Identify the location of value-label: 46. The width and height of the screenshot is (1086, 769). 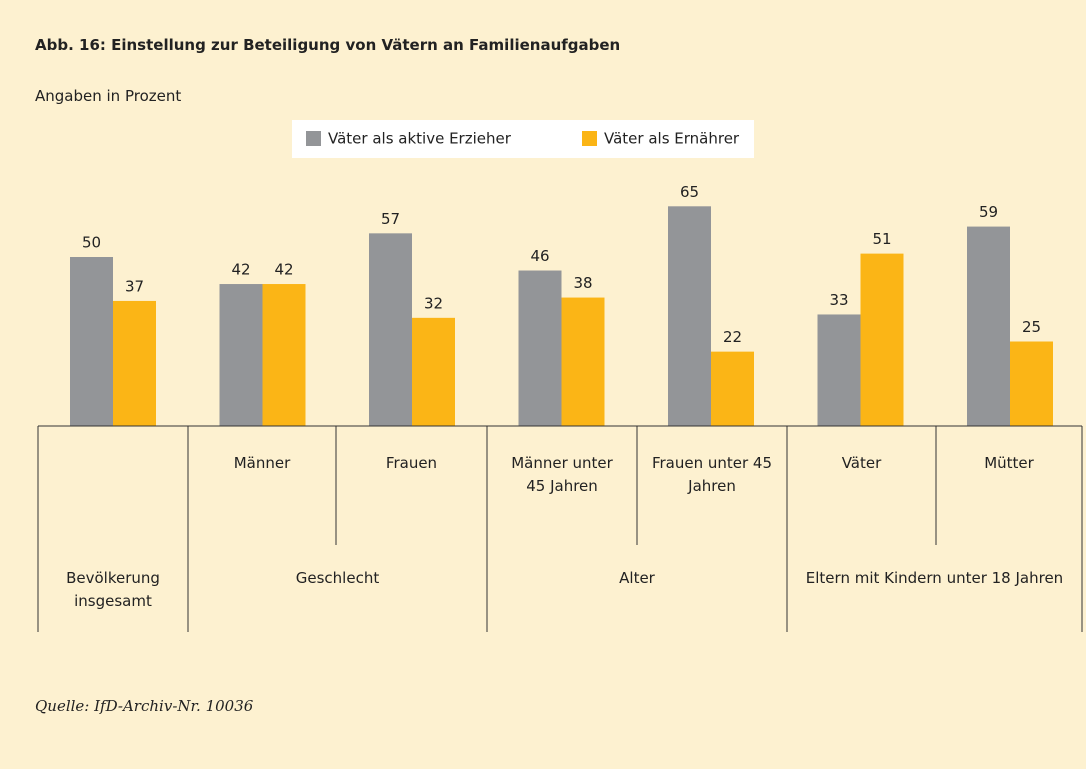
(539, 256).